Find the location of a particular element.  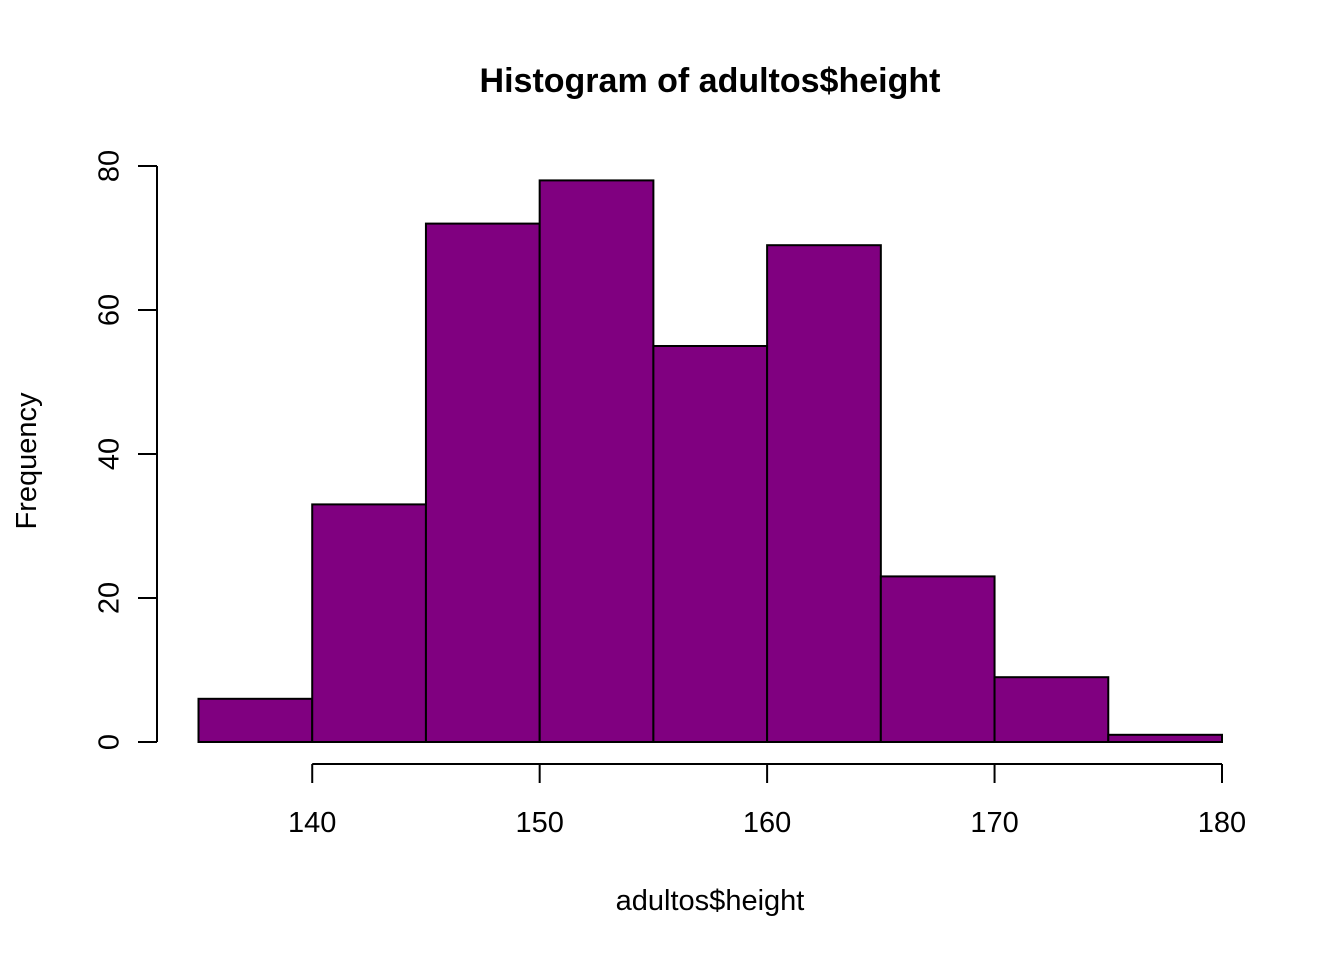

y-tick-label: 80 is located at coordinates (110, 166).